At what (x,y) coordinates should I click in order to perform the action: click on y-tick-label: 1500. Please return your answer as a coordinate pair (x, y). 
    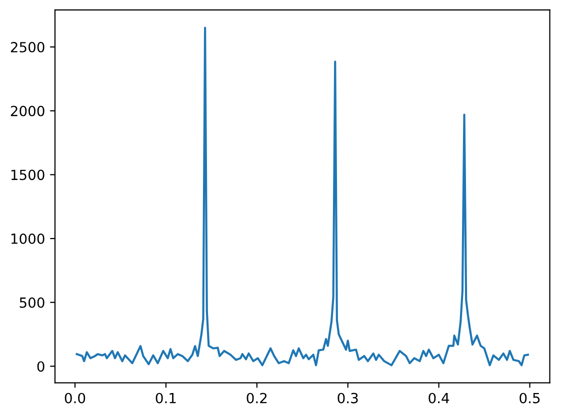
    Looking at the image, I should click on (27, 175).